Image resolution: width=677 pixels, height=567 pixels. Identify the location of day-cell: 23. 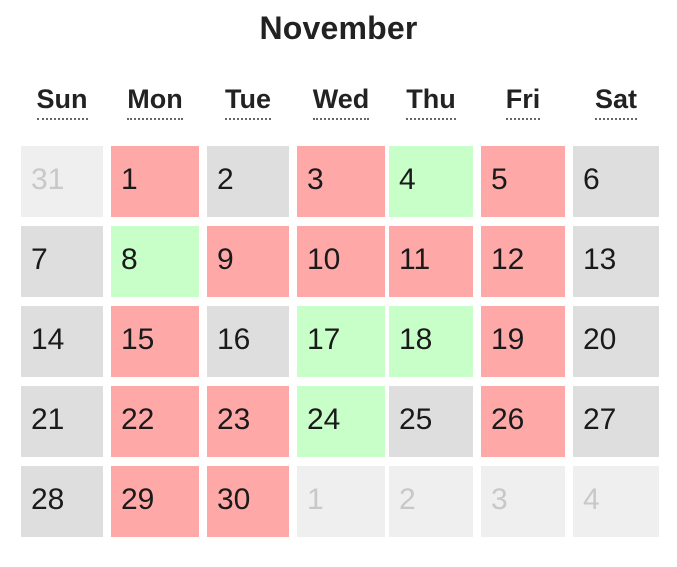
(248, 421).